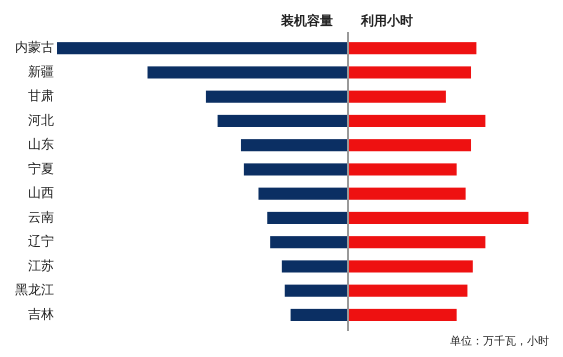 The width and height of the screenshot is (563, 357). I want to click on y-tick-label: 黑龙江, so click(34, 290).